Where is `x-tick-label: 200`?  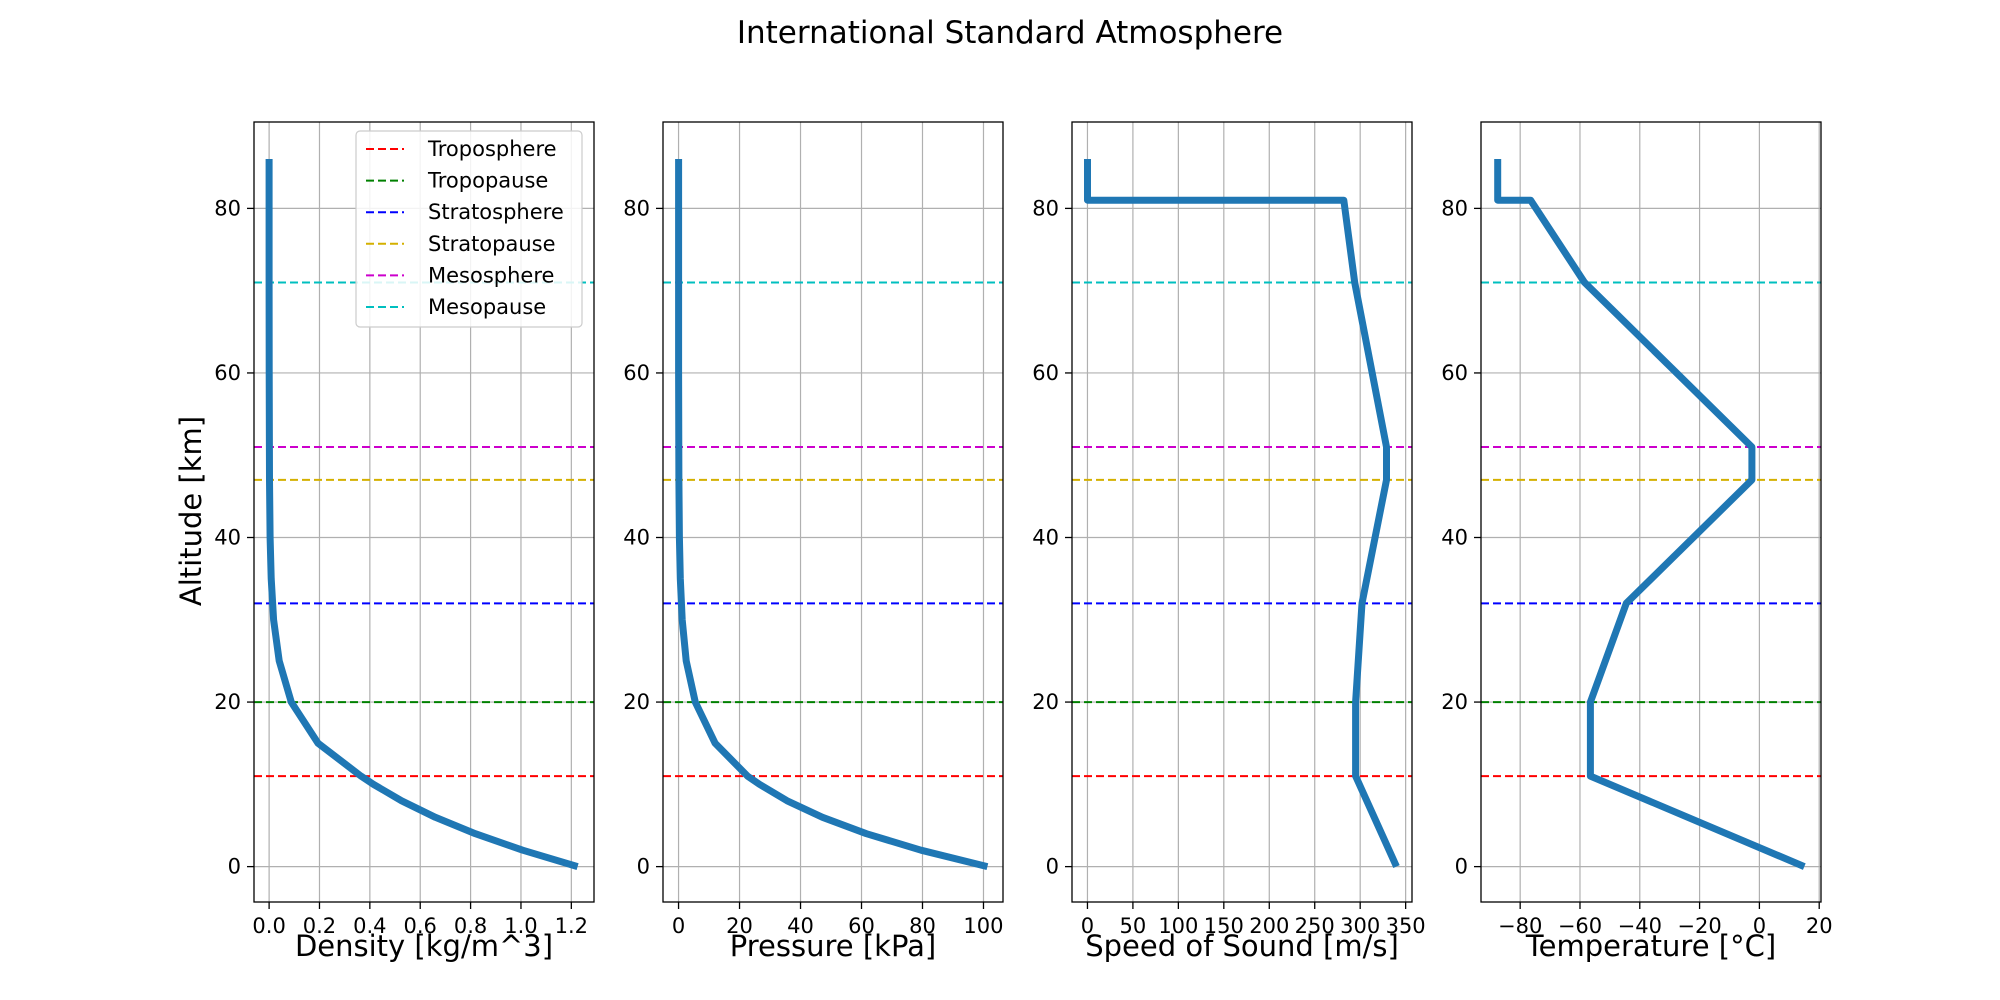 x-tick-label: 200 is located at coordinates (1269, 926).